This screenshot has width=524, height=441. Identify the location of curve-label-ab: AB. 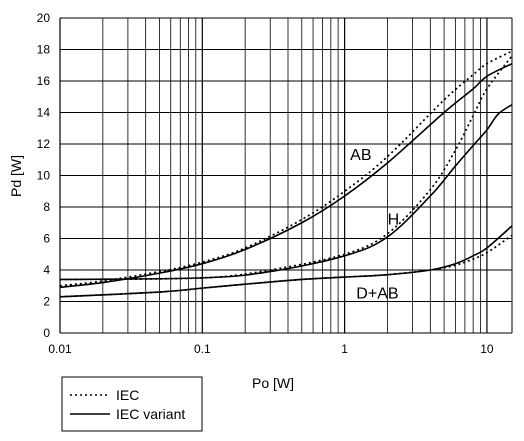
(360, 155).